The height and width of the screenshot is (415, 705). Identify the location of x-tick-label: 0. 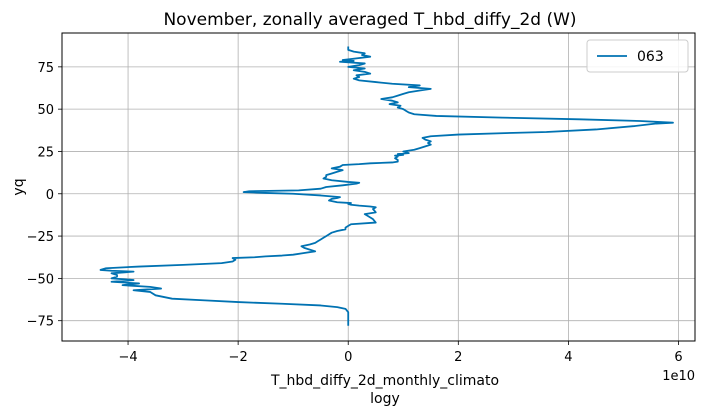
(348, 357).